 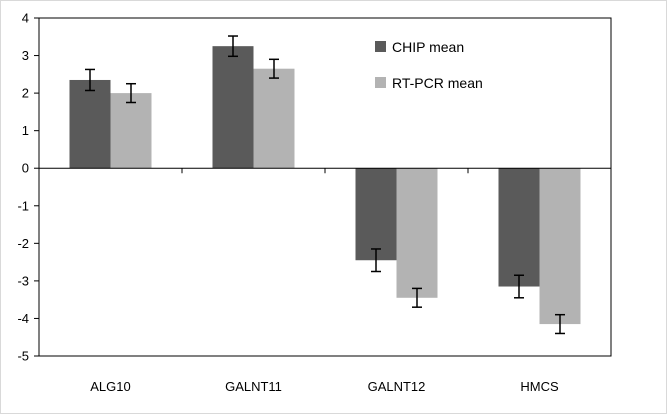 What do you see at coordinates (253, 386) in the screenshot?
I see `x-tick-label: GALNT11` at bounding box center [253, 386].